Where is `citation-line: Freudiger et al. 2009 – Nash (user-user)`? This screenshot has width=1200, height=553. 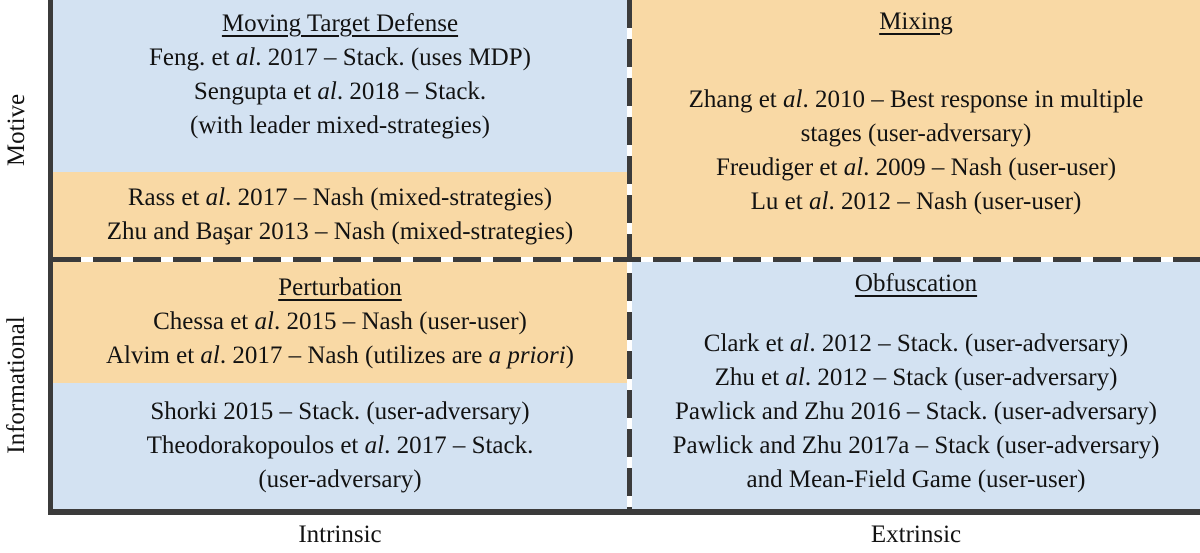
citation-line: Freudiger et al. 2009 – Nash (user-user) is located at coordinates (916, 167).